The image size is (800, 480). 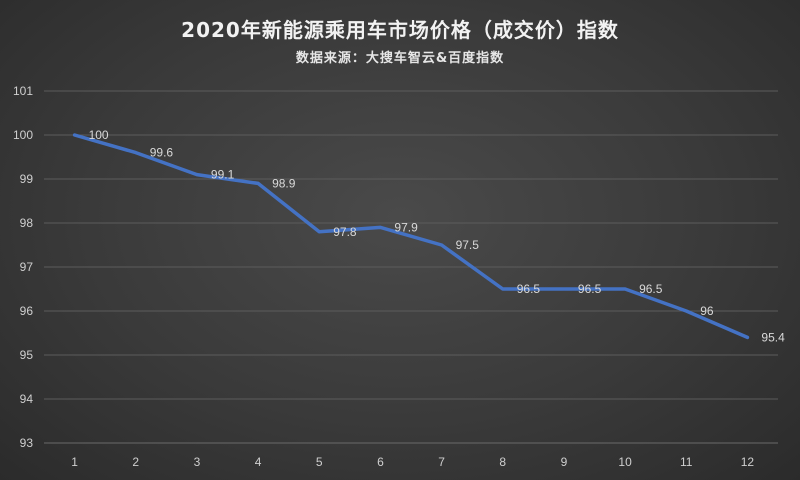 What do you see at coordinates (27, 311) in the screenshot?
I see `y-tick-label: 96` at bounding box center [27, 311].